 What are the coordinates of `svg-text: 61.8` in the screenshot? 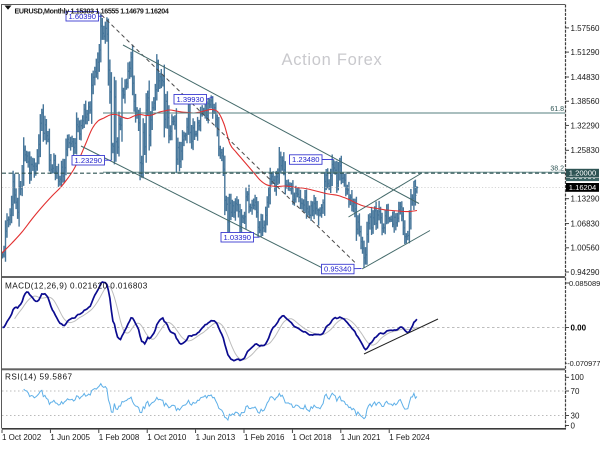 It's located at (557, 109).